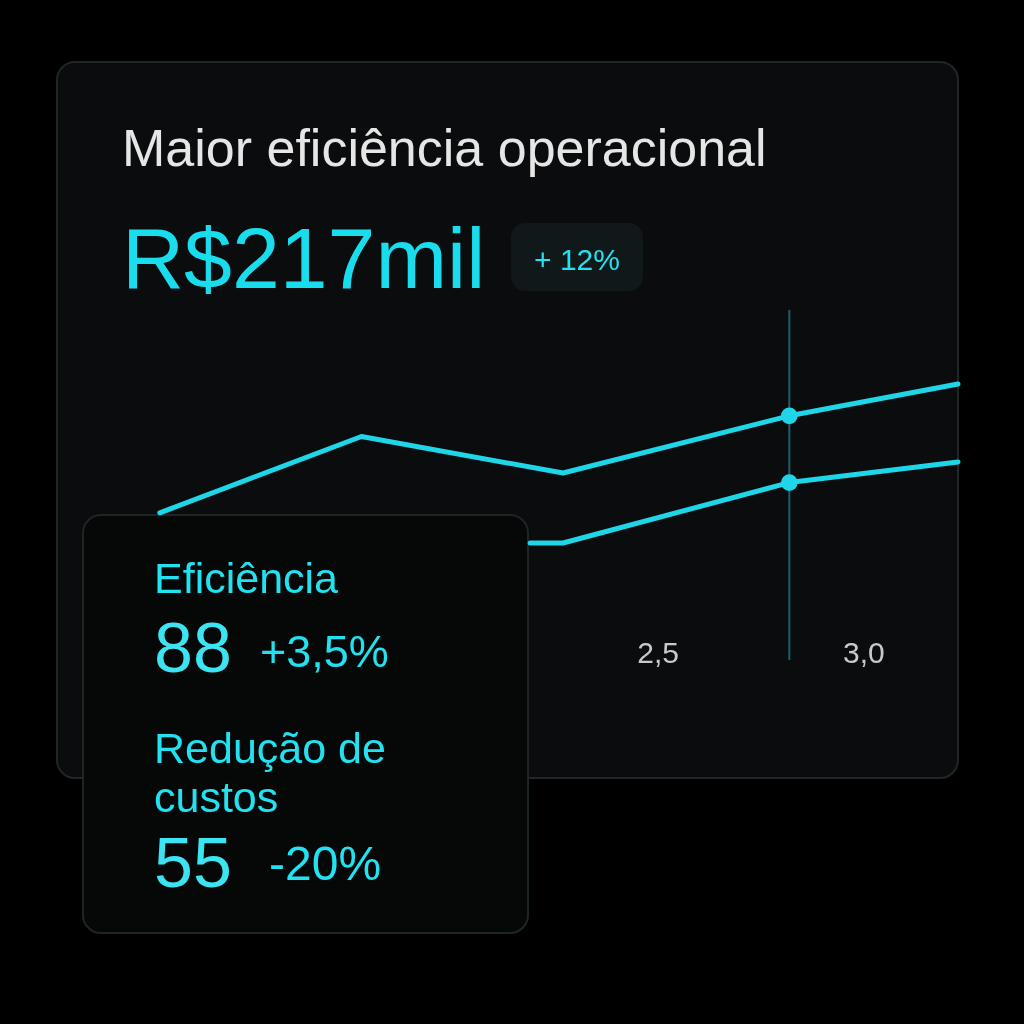 Image resolution: width=1024 pixels, height=1024 pixels. What do you see at coordinates (325, 863) in the screenshot?
I see `text: -20%` at bounding box center [325, 863].